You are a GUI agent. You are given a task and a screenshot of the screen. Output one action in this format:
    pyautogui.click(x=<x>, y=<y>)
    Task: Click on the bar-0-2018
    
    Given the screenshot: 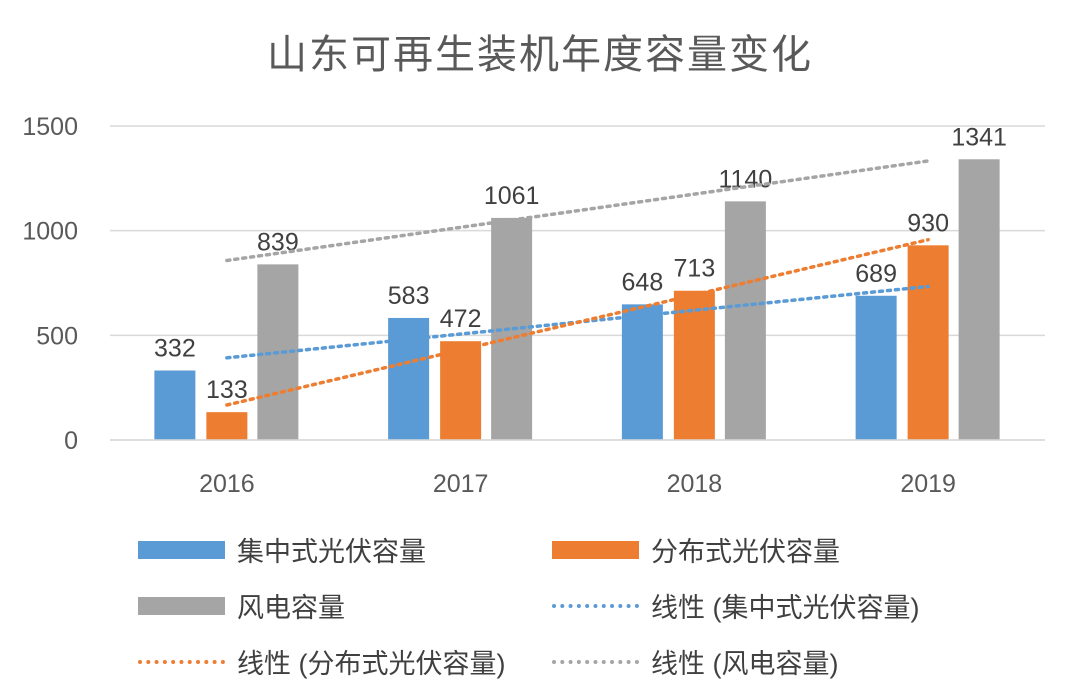 What is the action you would take?
    pyautogui.click(x=642, y=372)
    